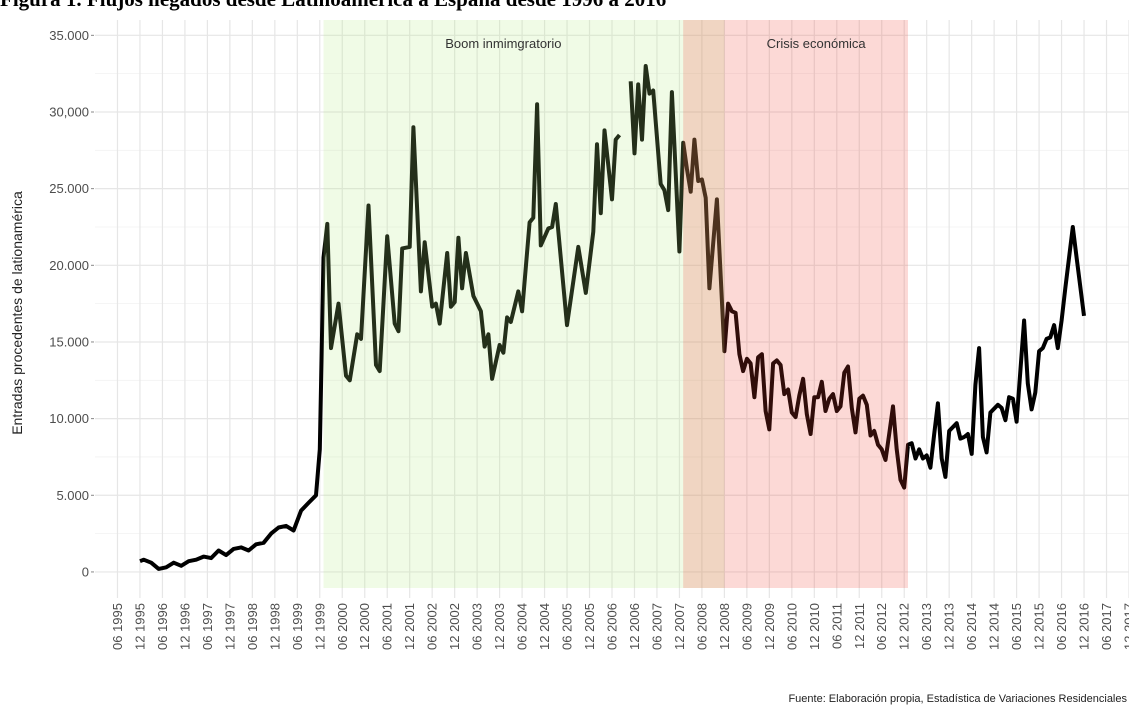 The image size is (1129, 707). I want to click on x-tick-label: 12 2007, so click(679, 626).